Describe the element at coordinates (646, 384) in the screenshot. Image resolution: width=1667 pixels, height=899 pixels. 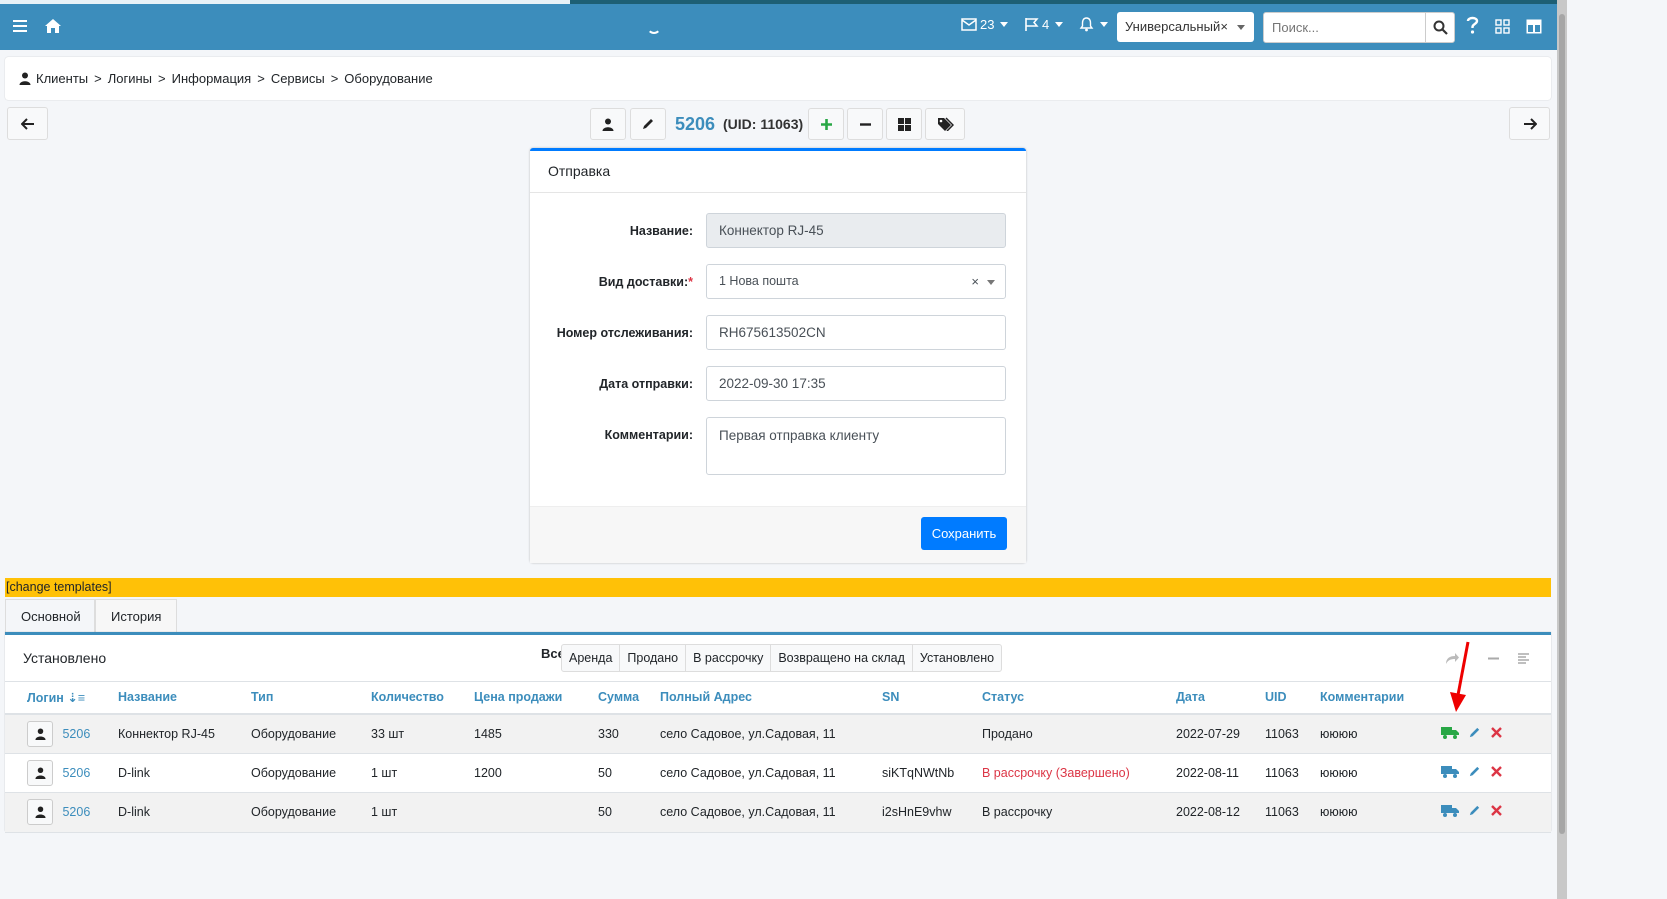
I see `ship-date-label: Дата отправки:` at that location.